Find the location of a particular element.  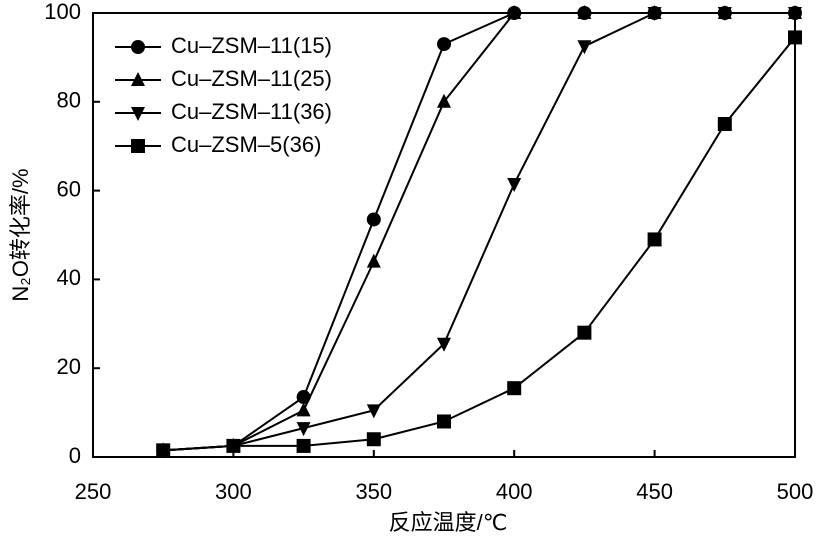

y-tick-label: 80 is located at coordinates (69, 100).